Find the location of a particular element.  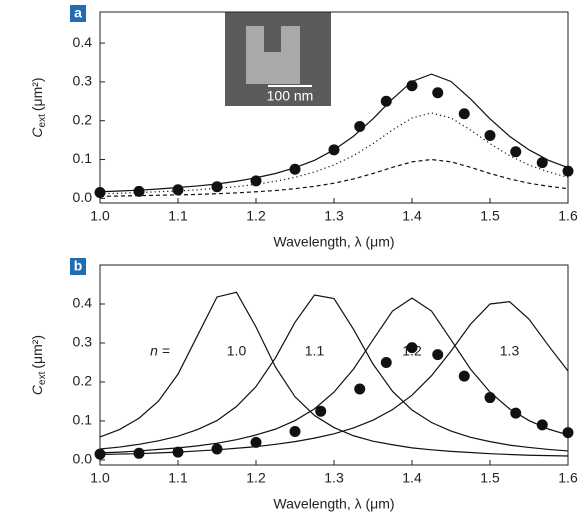

inset-structure is located at coordinates (273, 55).